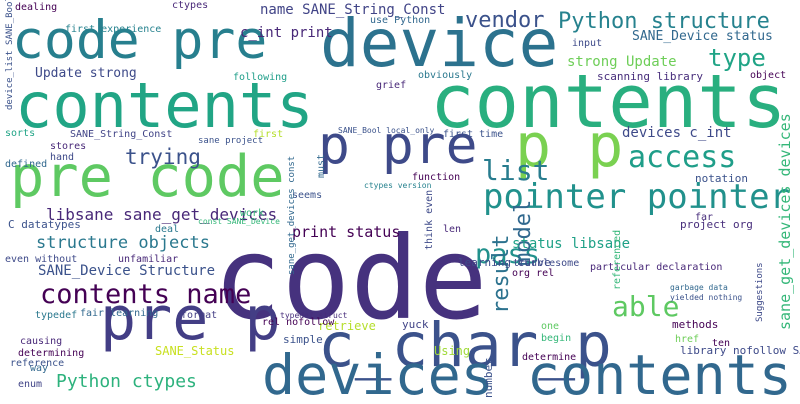  What do you see at coordinates (515, 170) in the screenshot?
I see `word: list` at bounding box center [515, 170].